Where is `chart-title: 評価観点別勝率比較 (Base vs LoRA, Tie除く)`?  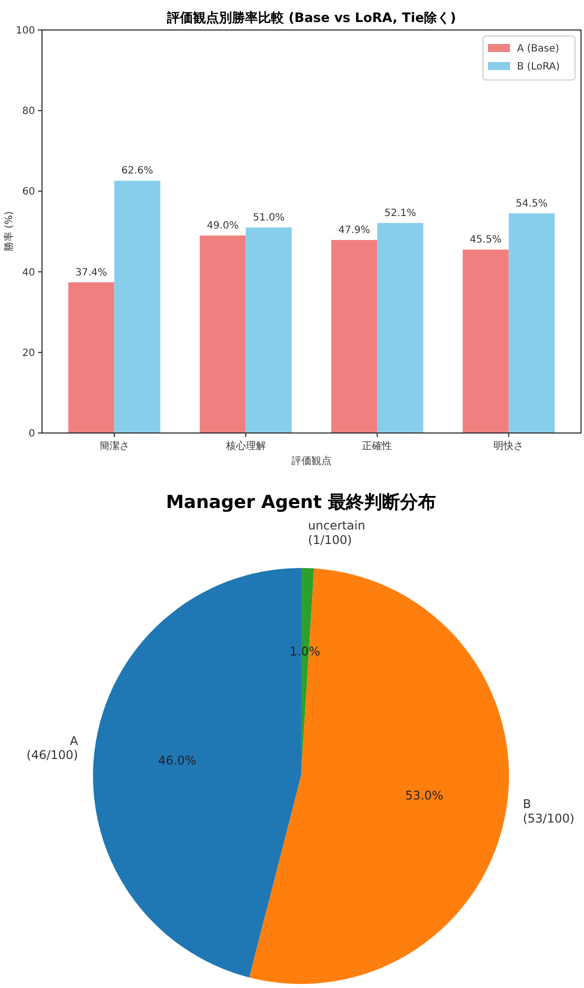 chart-title: 評価観点別勝率比較 (Base vs LoRA, Tie除く) is located at coordinates (311, 18).